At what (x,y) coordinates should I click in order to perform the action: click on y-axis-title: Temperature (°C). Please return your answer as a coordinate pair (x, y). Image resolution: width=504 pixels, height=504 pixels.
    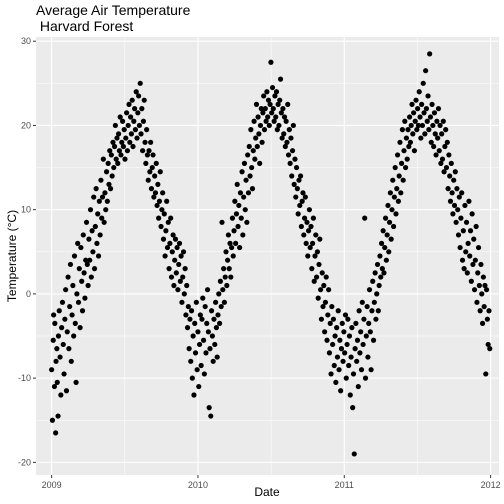
    Looking at the image, I should click on (12, 256).